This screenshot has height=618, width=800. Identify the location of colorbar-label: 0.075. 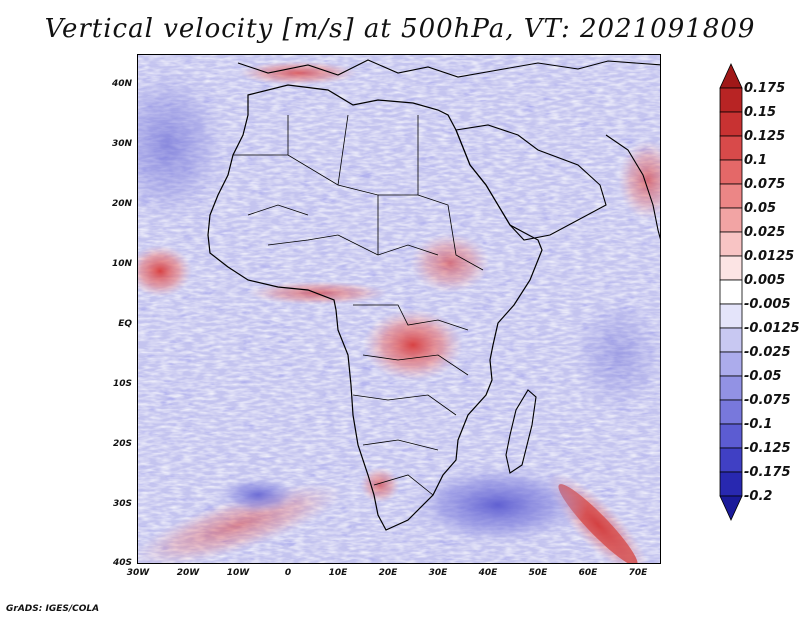
(765, 184).